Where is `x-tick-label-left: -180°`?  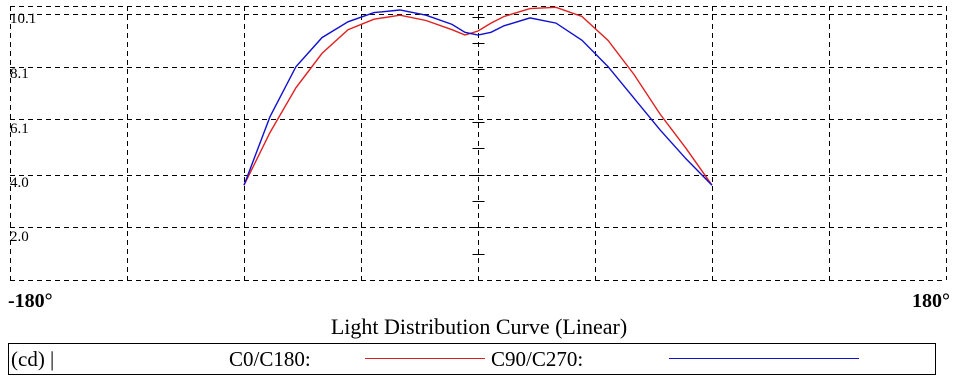 x-tick-label-left: -180° is located at coordinates (30, 301).